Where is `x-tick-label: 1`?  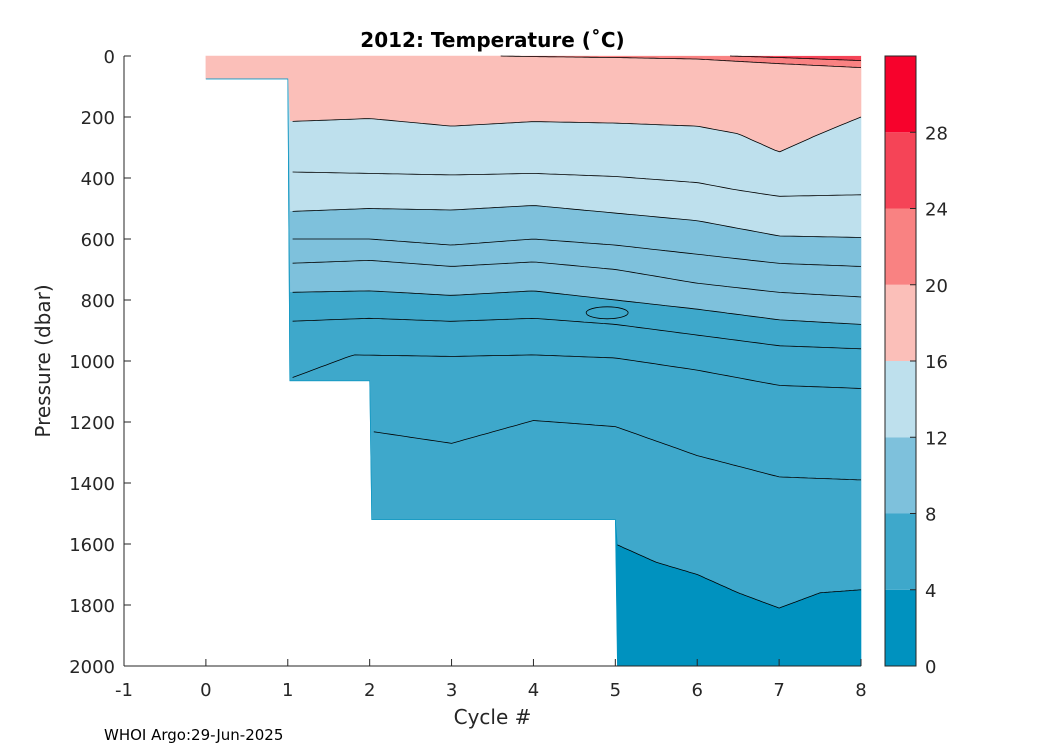 x-tick-label: 1 is located at coordinates (287, 690).